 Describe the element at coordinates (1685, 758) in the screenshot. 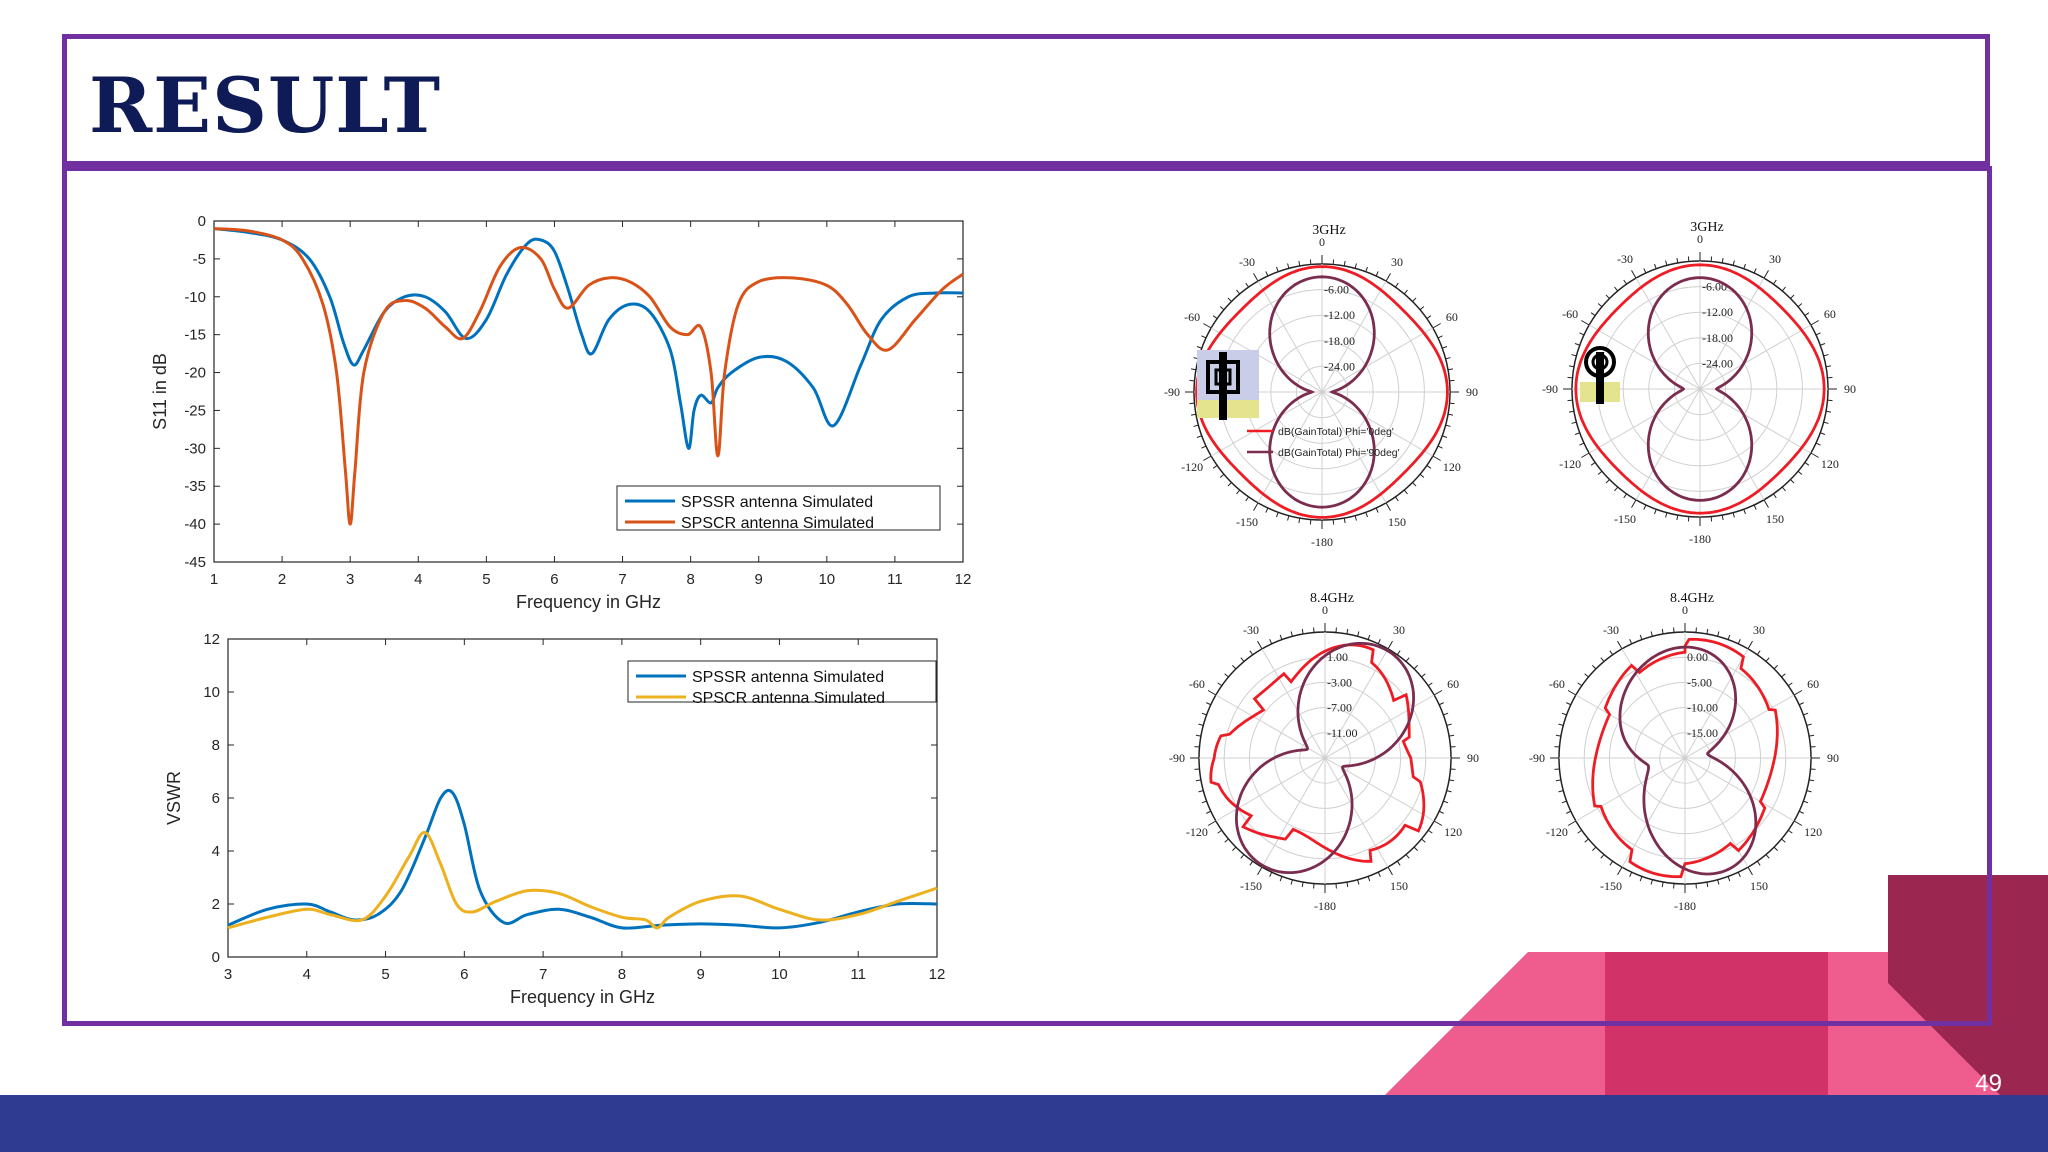

I see `polar-spoke` at that location.